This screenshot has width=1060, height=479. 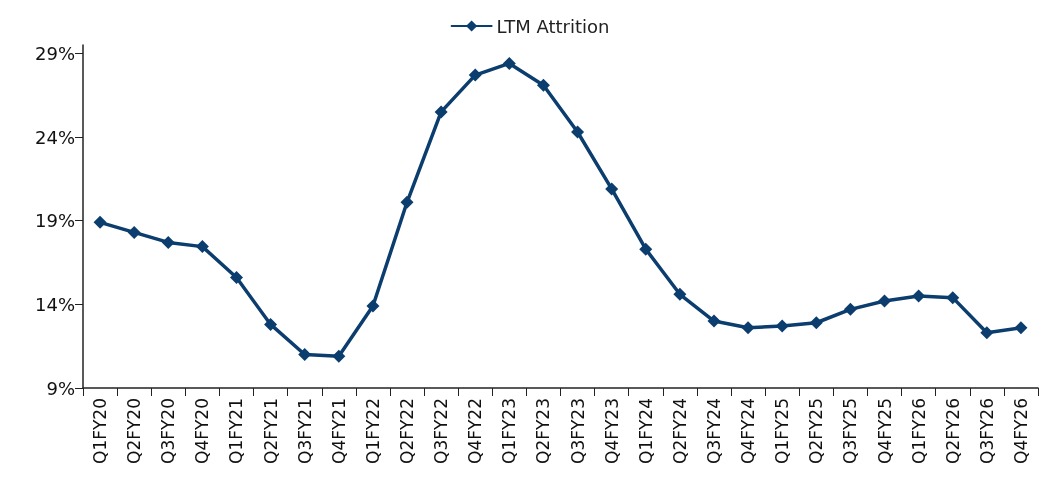 What do you see at coordinates (645, 431) in the screenshot?
I see `x-tick-label: Q1FY24` at bounding box center [645, 431].